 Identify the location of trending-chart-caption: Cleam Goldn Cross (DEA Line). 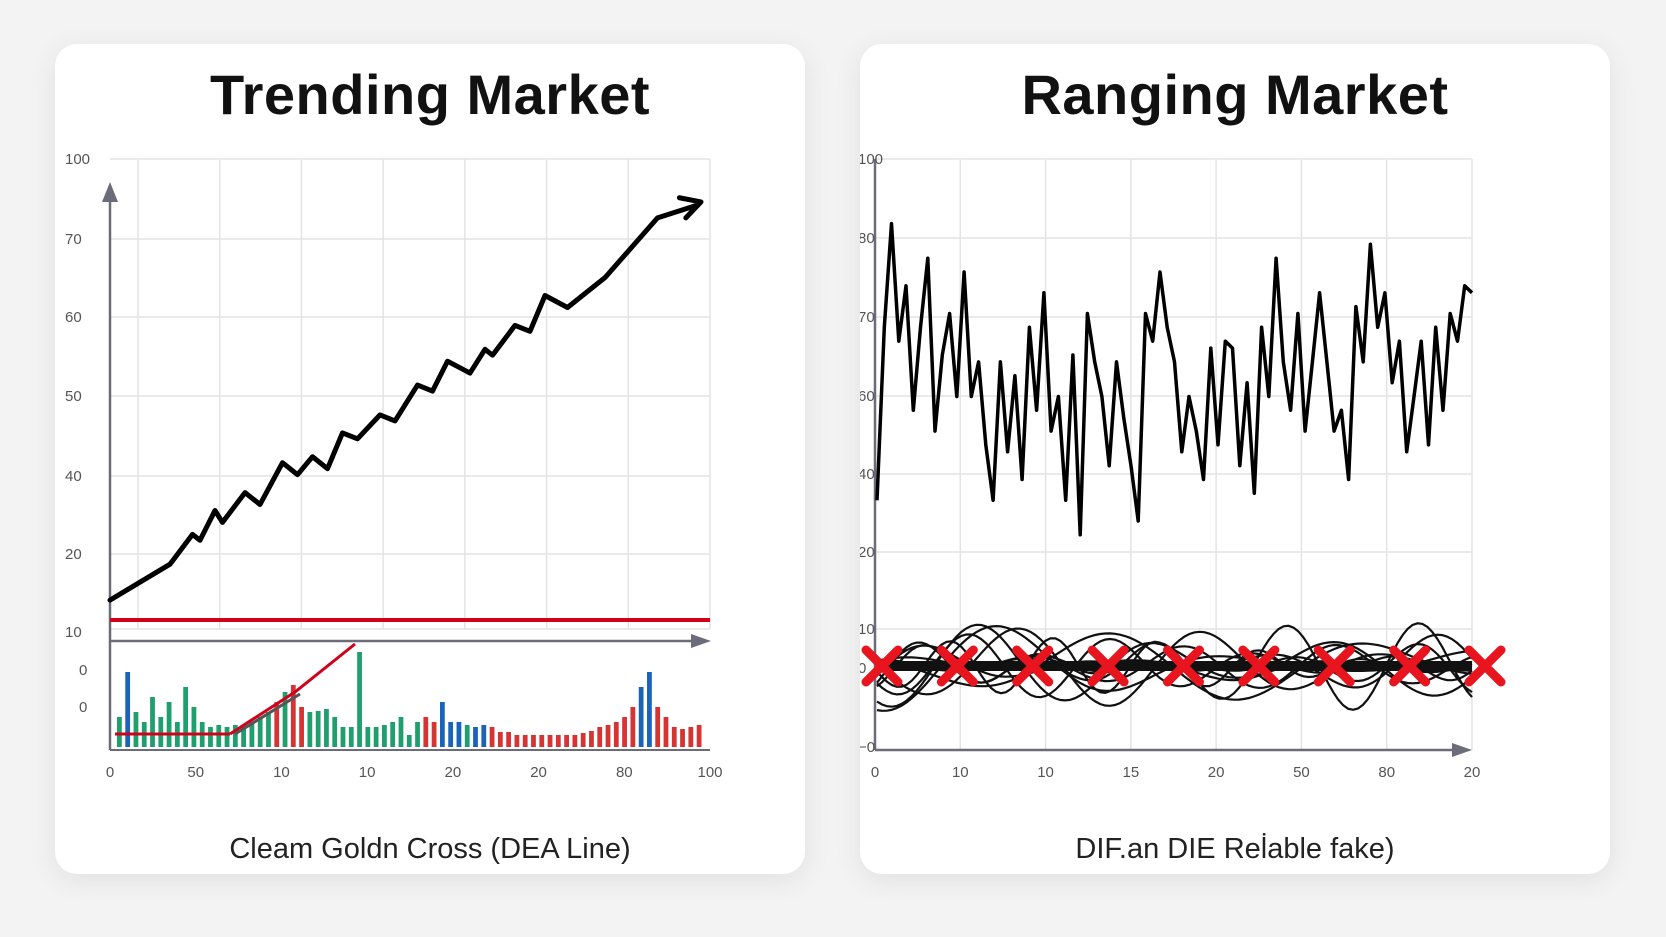
(430, 849).